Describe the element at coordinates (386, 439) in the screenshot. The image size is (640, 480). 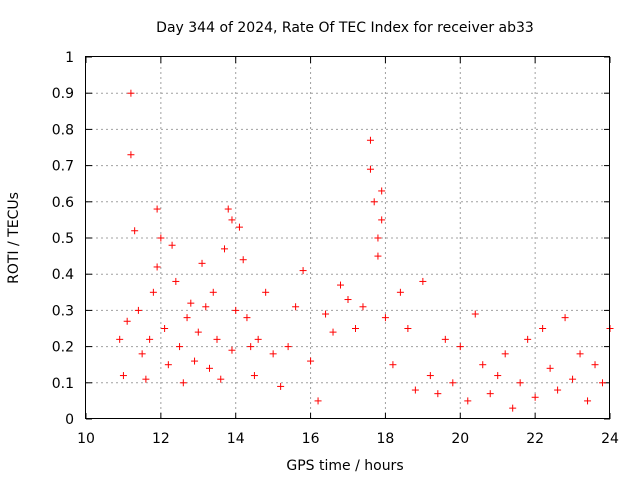
I see `x-tick-label: 18` at that location.